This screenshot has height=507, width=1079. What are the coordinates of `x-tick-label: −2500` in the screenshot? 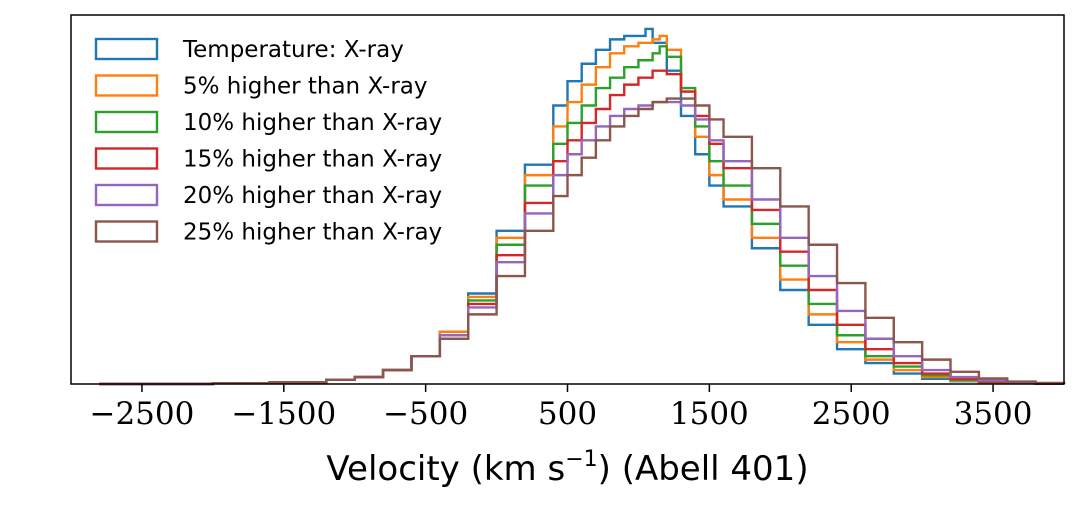 It's located at (141, 414).